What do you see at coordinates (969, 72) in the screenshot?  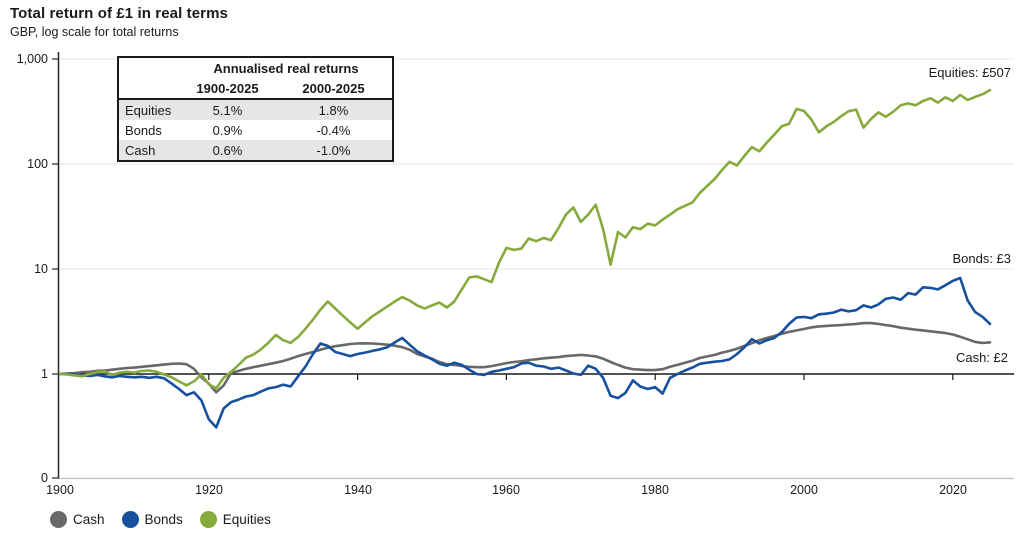 I see `equities-end-label: Equities: £507` at bounding box center [969, 72].